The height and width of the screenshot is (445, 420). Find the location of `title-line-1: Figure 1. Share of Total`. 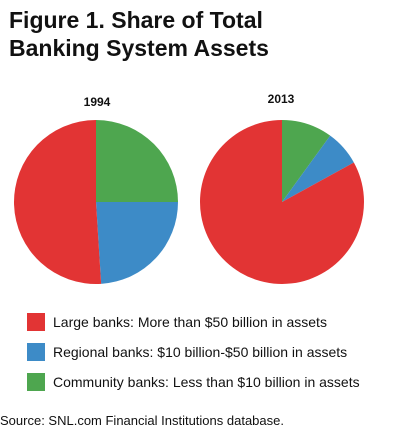

title-line-1: Figure 1. Share of Total is located at coordinates (136, 20).